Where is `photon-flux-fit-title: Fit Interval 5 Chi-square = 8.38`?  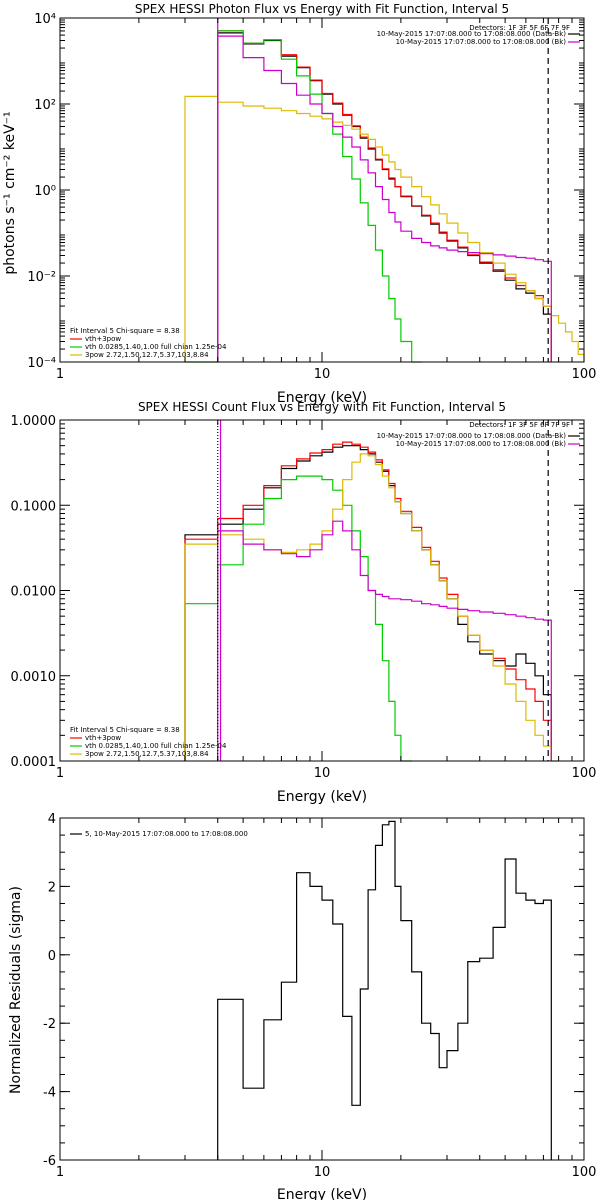
photon-flux-fit-title: Fit Interval 5 Chi-square = 8.38 is located at coordinates (125, 331).